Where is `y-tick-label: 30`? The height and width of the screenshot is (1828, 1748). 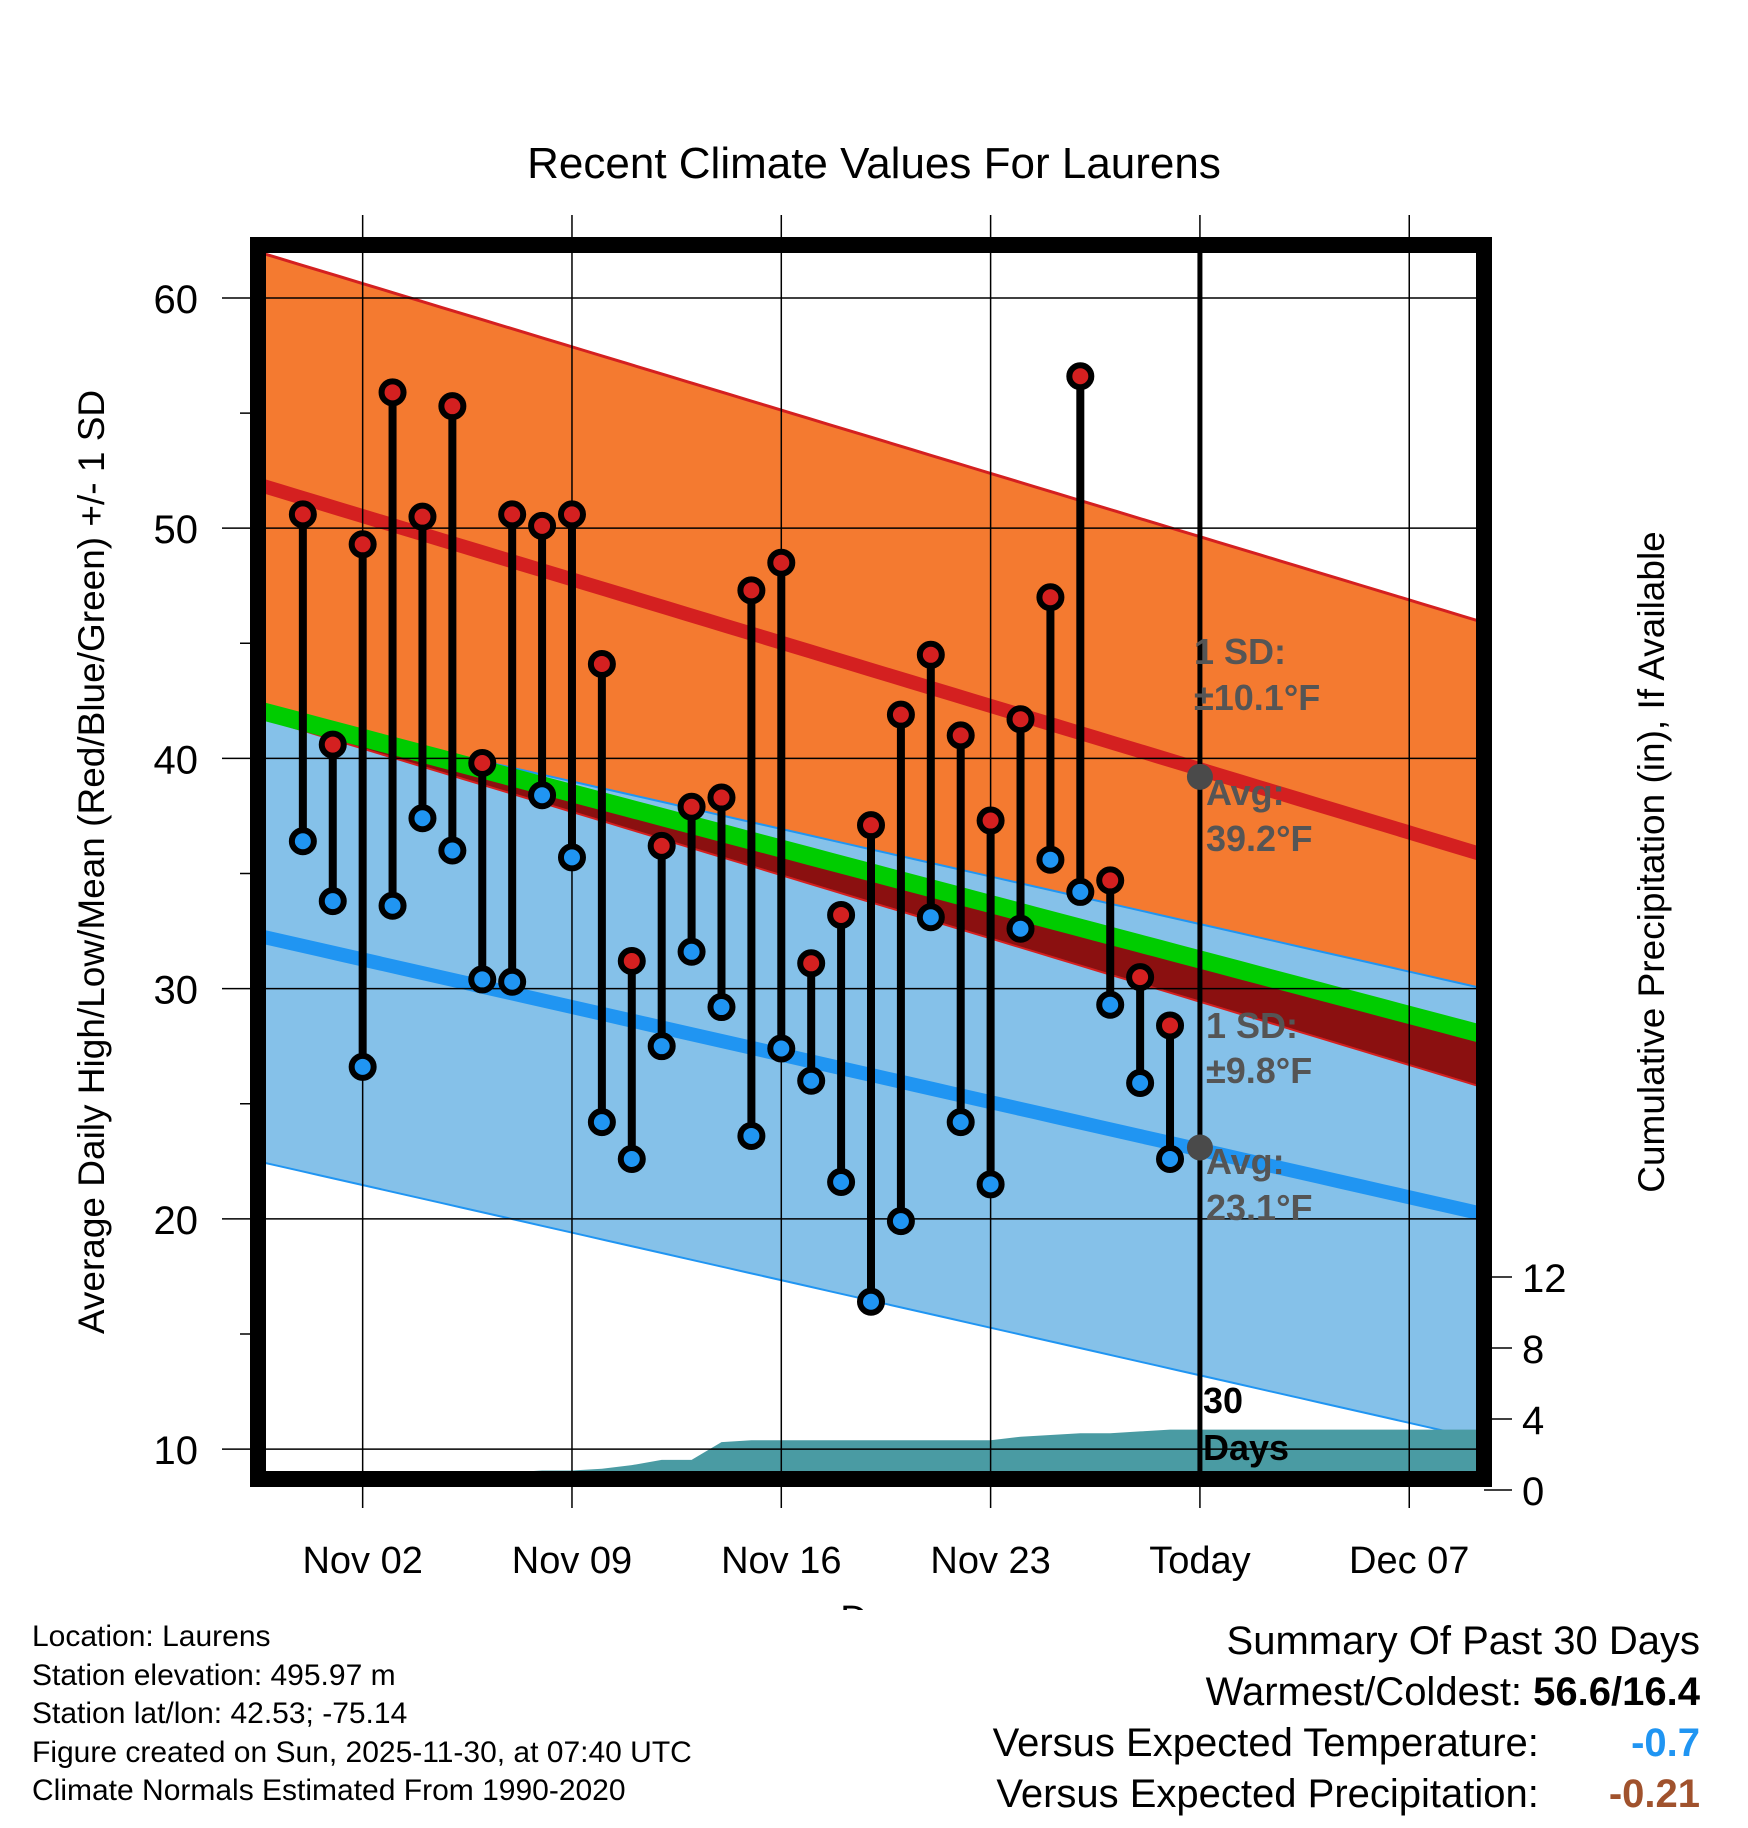
y-tick-label: 30 is located at coordinates (176, 991).